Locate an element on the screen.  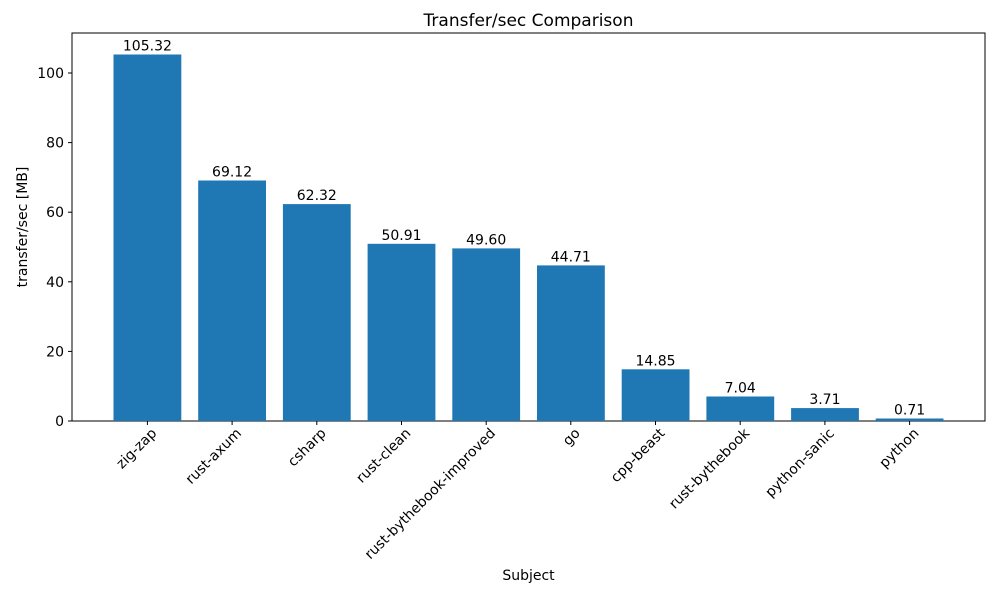
bar-value-label: 0.71 is located at coordinates (909, 411).